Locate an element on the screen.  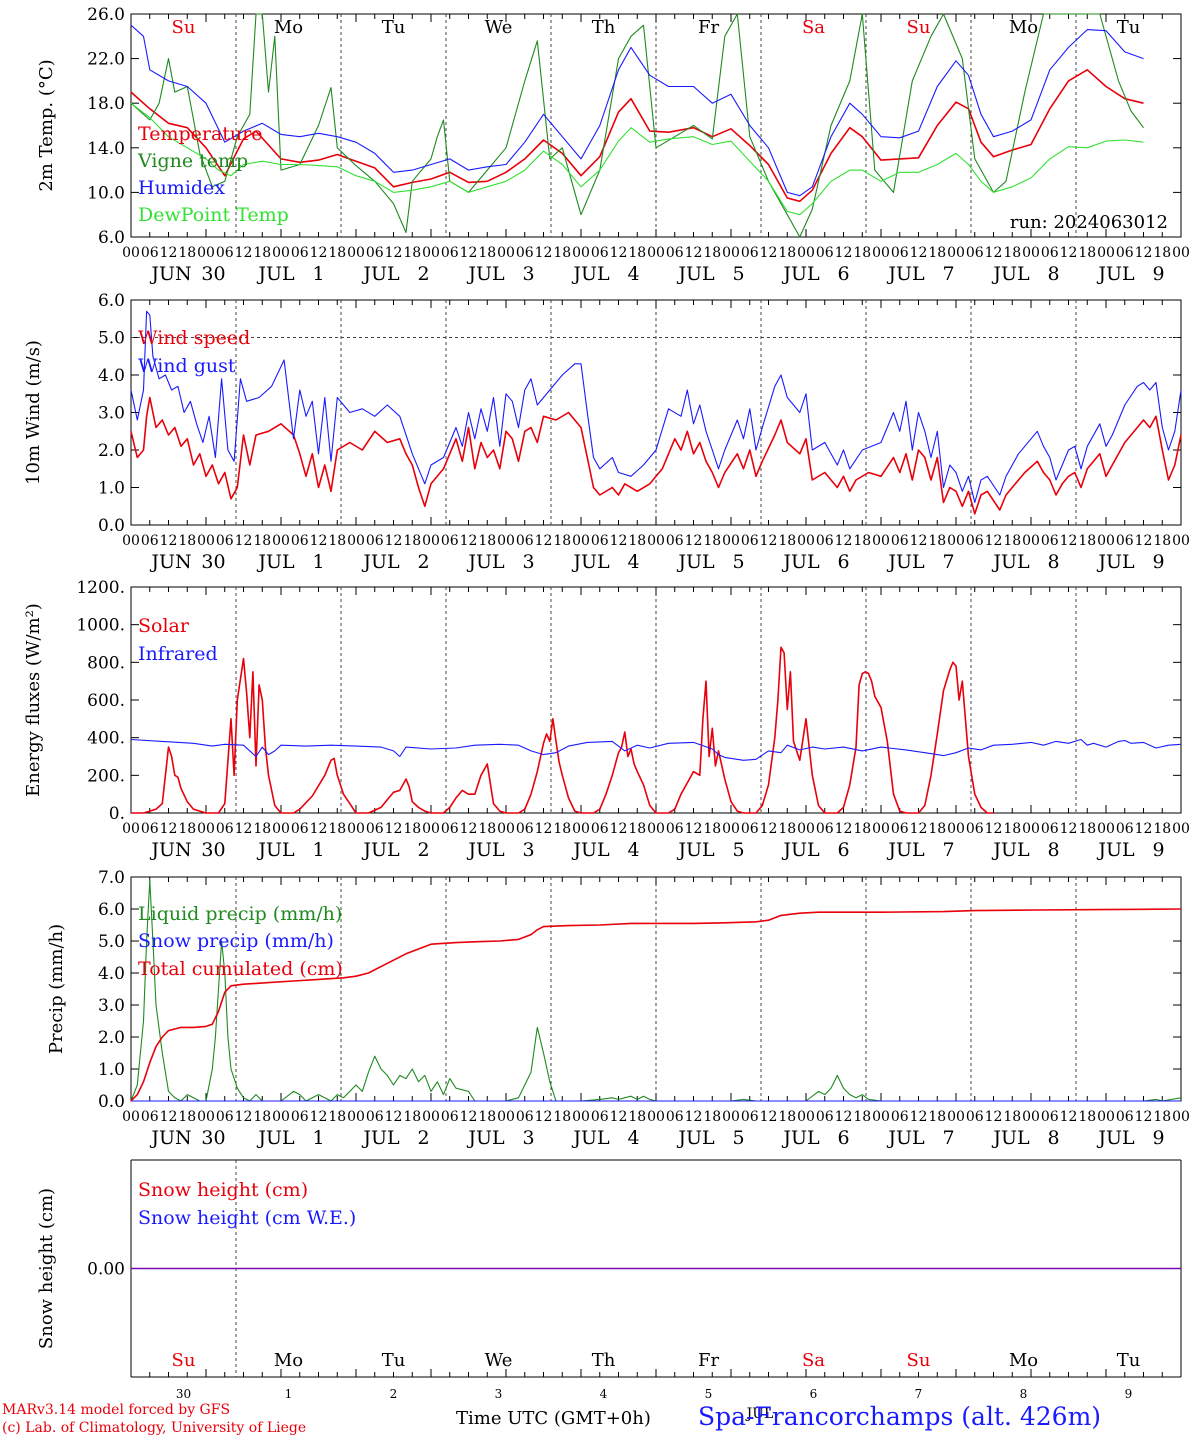
weekday-label: Sa is located at coordinates (813, 1360).